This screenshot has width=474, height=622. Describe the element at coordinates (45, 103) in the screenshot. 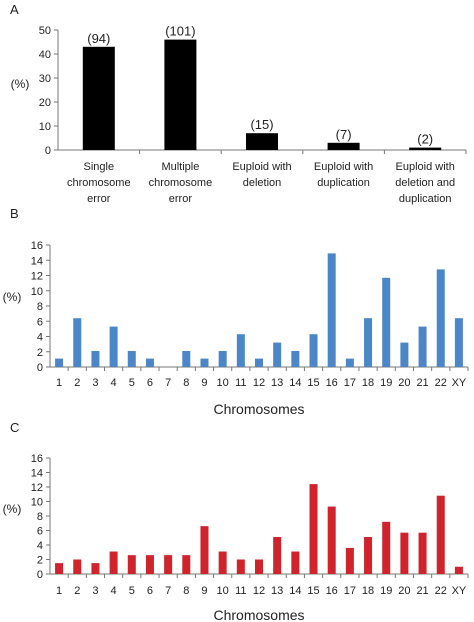

I see `y-tick-label: 20` at that location.